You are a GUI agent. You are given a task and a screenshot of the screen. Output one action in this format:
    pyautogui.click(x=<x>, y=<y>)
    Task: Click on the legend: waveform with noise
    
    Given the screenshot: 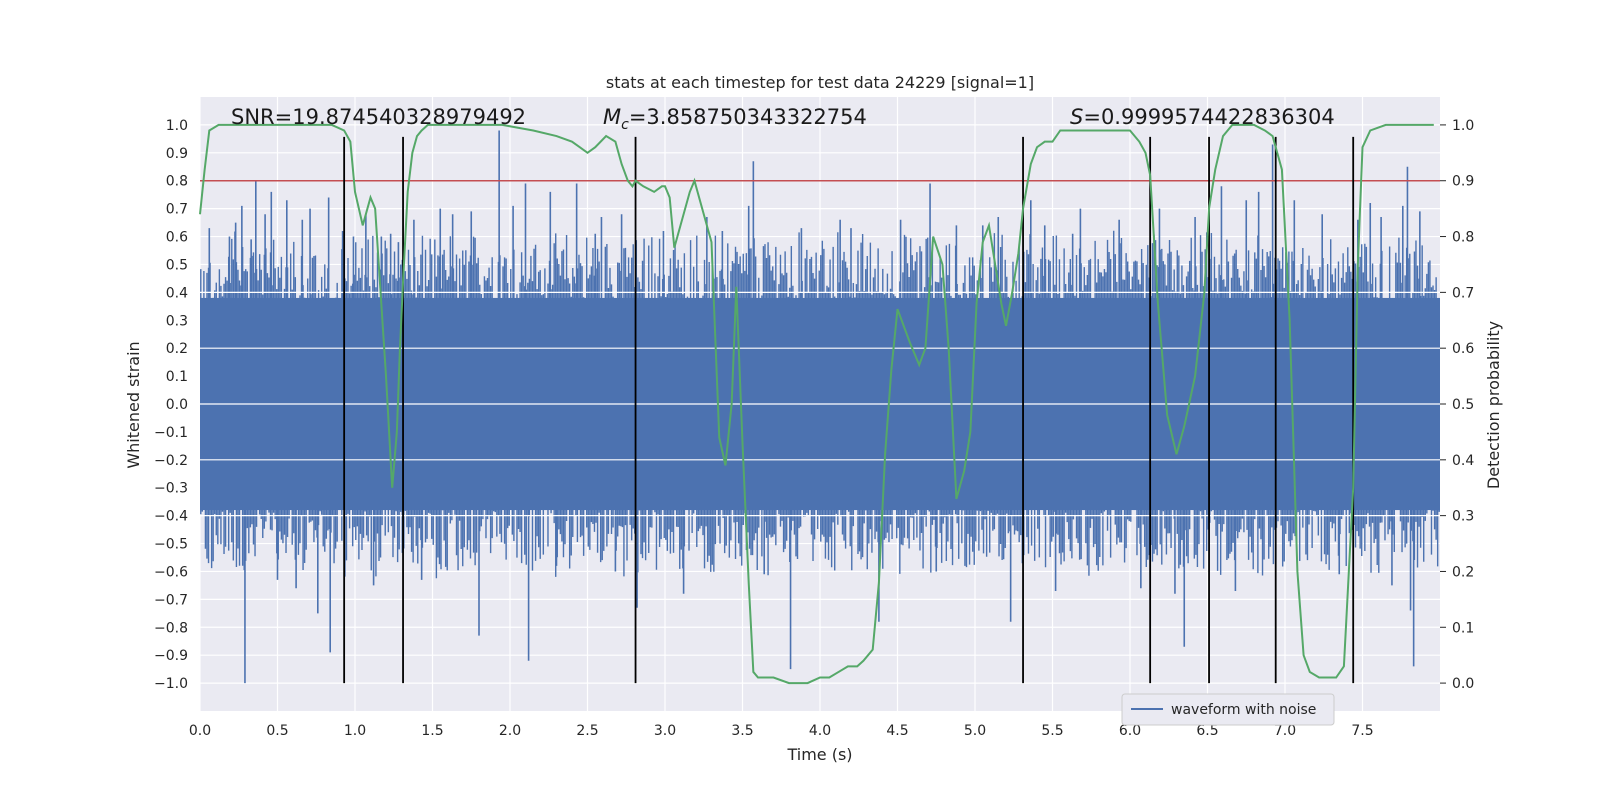 What is the action you would take?
    pyautogui.click(x=1228, y=709)
    